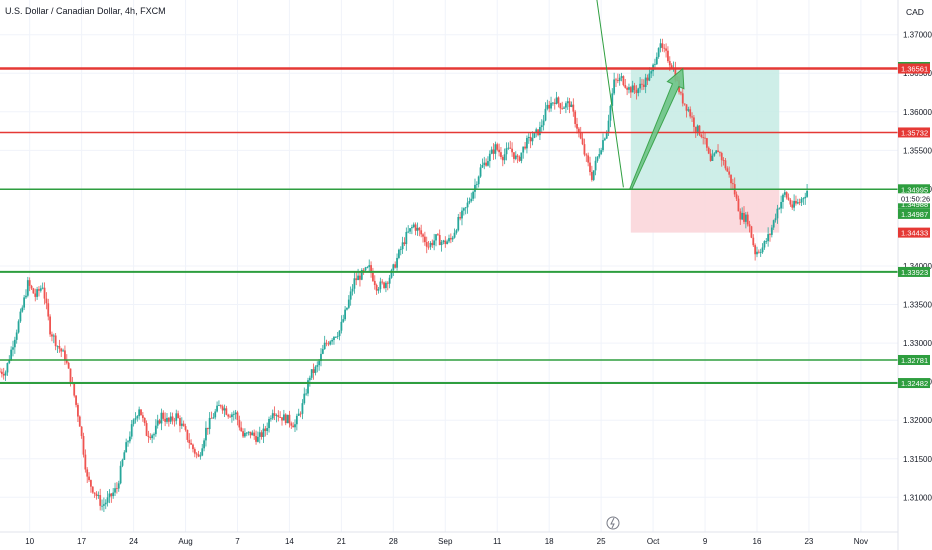 The height and width of the screenshot is (550, 932). I want to click on replay-icon, so click(613, 523).